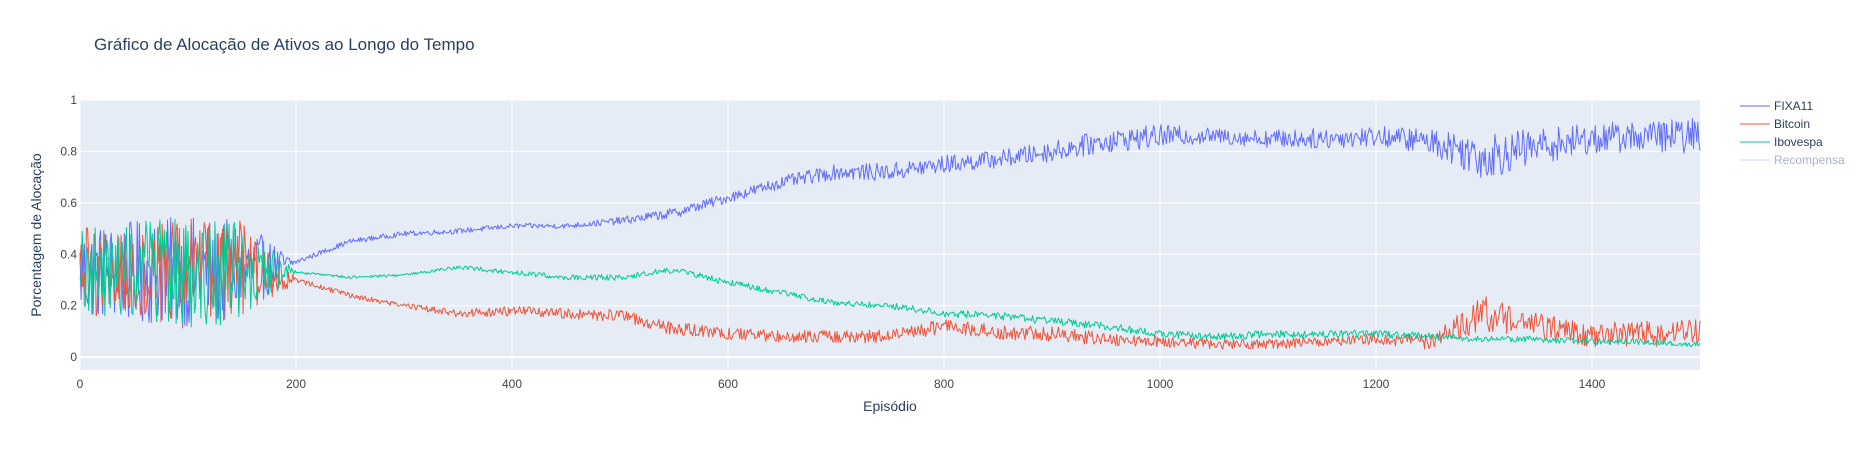  What do you see at coordinates (73, 357) in the screenshot?
I see `y-tick-label: 0` at bounding box center [73, 357].